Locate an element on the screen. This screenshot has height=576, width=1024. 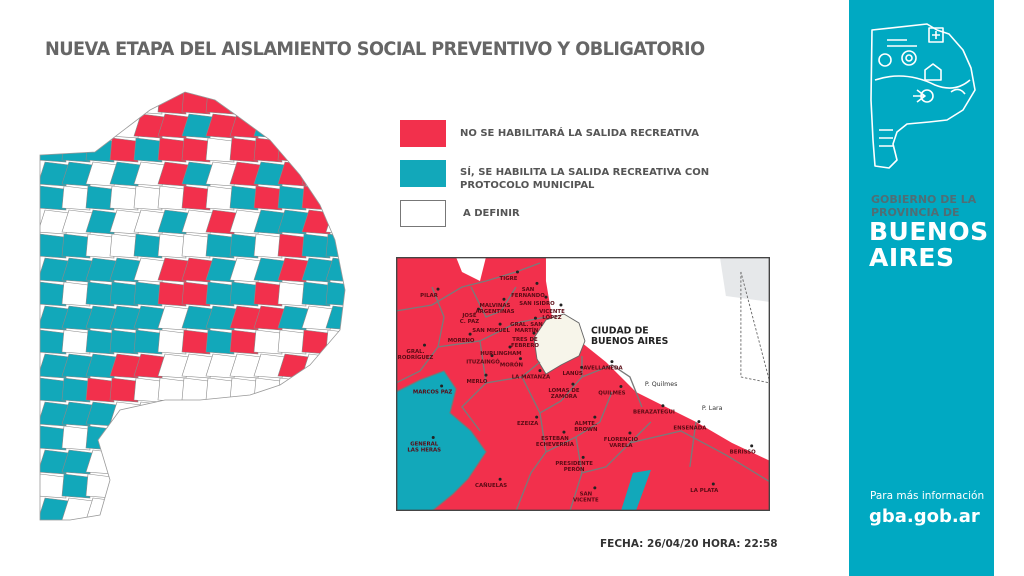
municipality-label: TIGRE is located at coordinates (509, 279).